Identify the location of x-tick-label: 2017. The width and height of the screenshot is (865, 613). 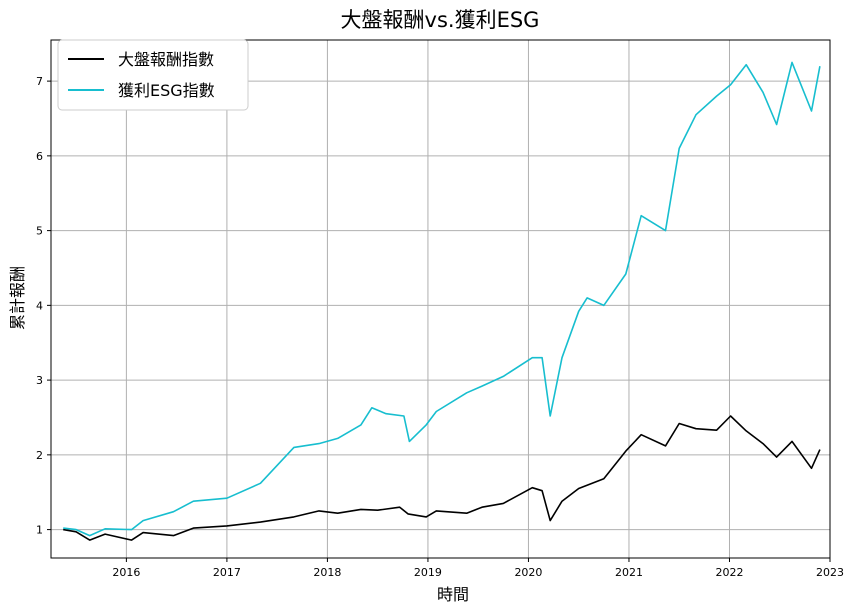
(227, 572).